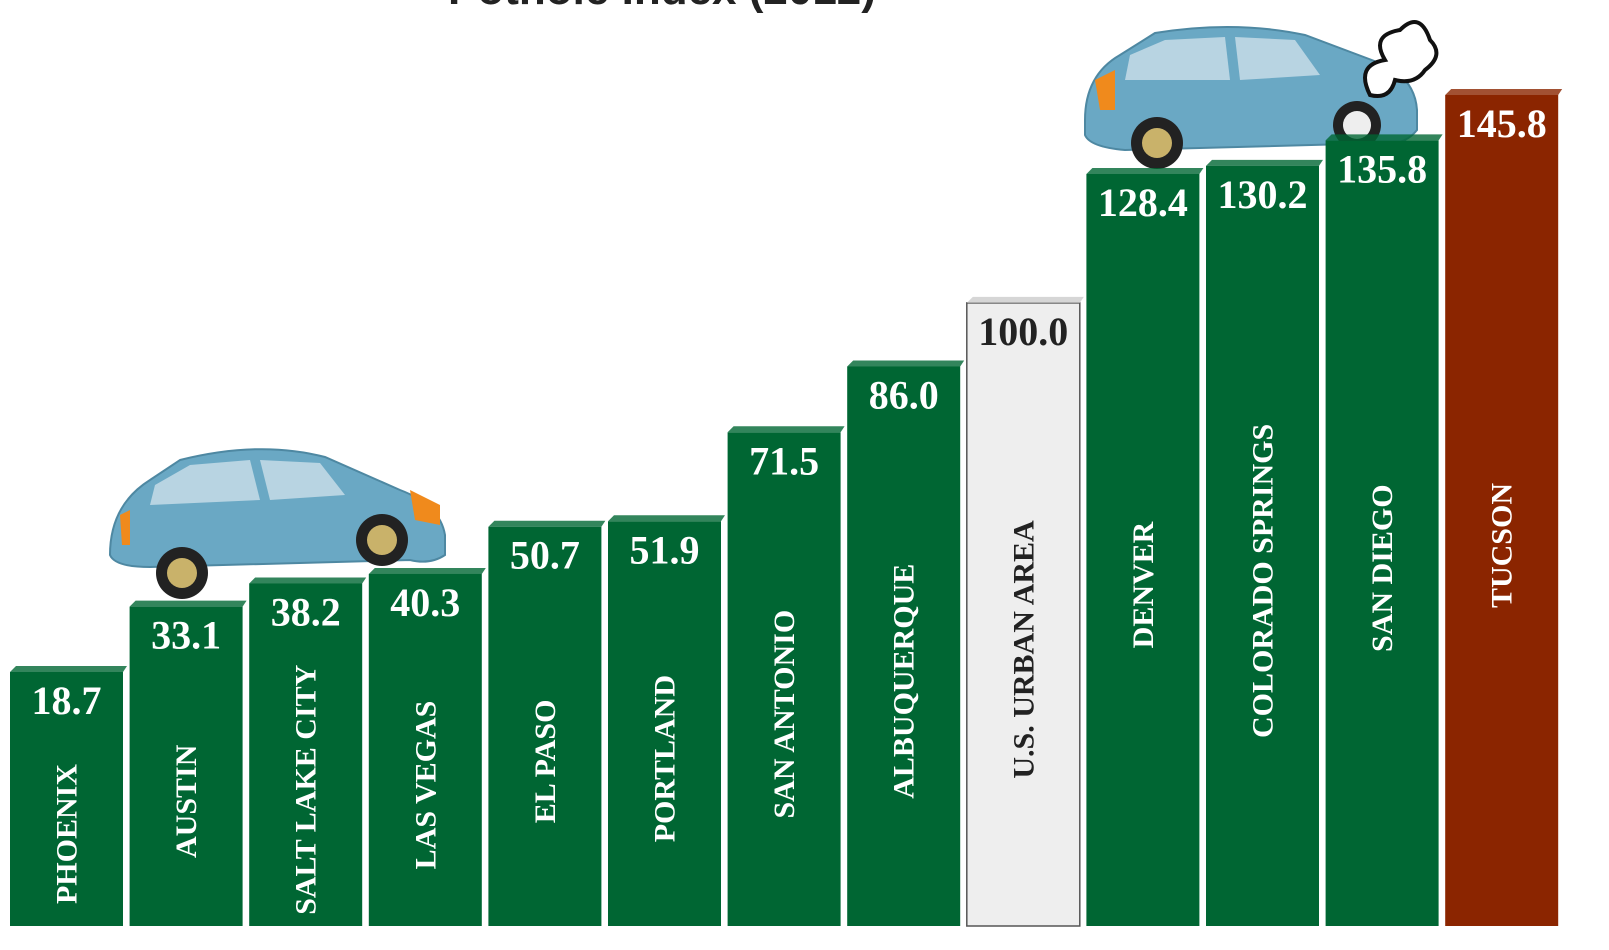  What do you see at coordinates (306, 789) in the screenshot?
I see `category-label: SALT LAKE CITY` at bounding box center [306, 789].